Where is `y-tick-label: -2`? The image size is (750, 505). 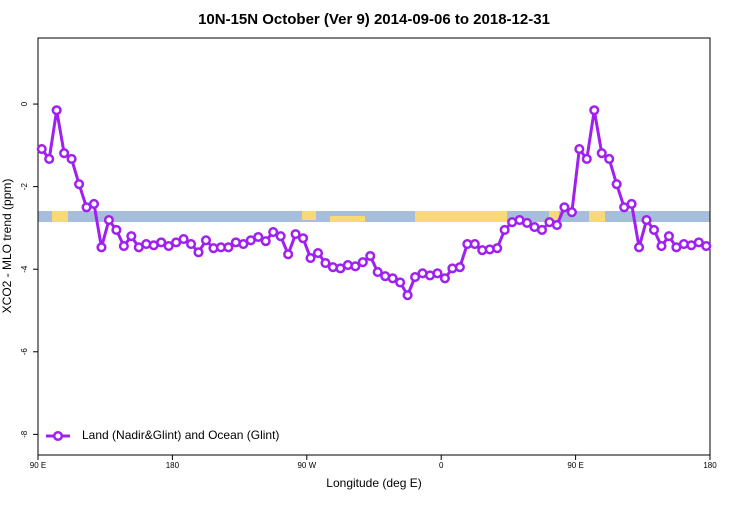 y-tick-label: -2 is located at coordinates (24, 187).